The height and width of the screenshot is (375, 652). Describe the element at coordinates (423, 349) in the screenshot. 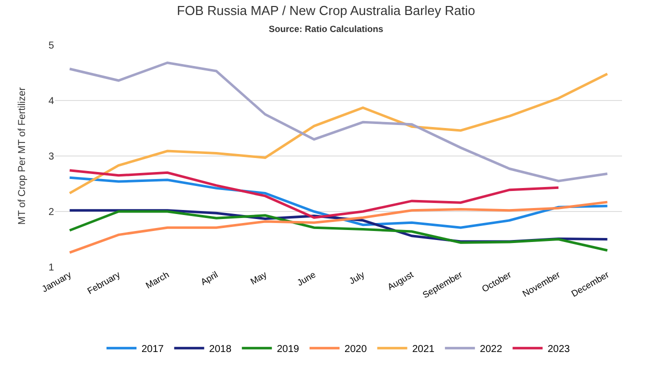

I see `legend-label: 2021` at that location.